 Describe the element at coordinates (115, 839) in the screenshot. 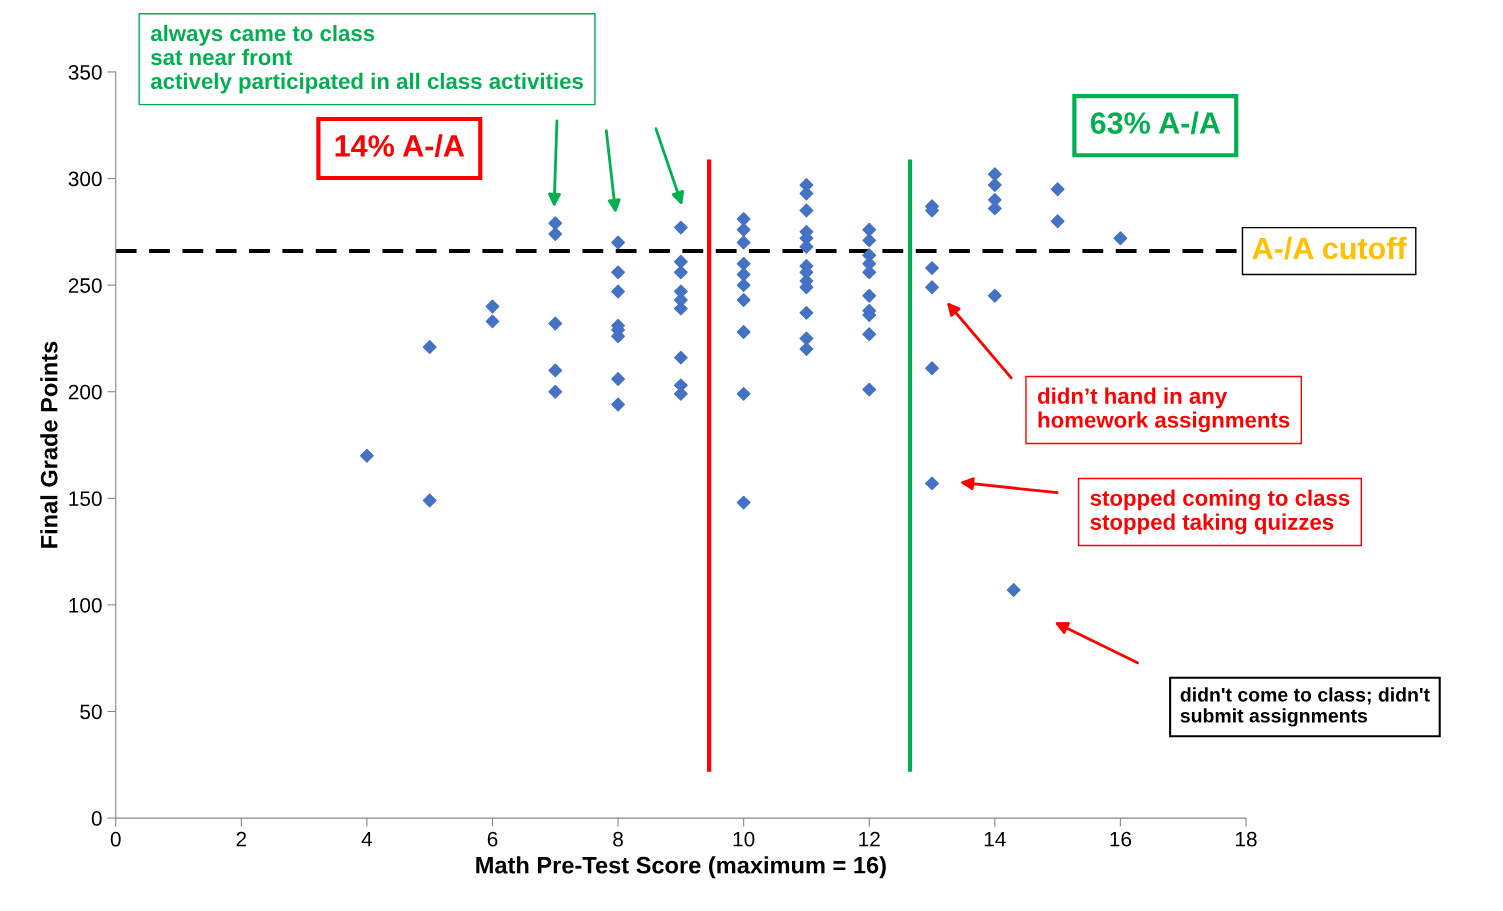

I see `x-tick-label: 0` at that location.